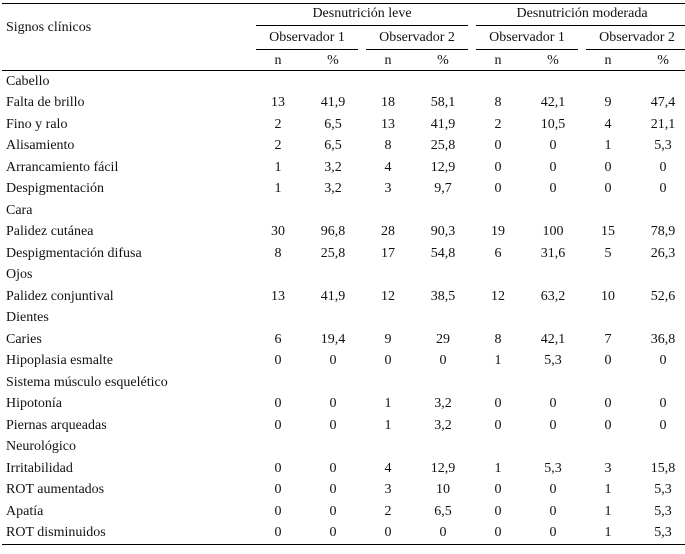 The image size is (685, 554). Describe the element at coordinates (633, 39) in the screenshot. I see `observer-header: Observador 2` at that location.